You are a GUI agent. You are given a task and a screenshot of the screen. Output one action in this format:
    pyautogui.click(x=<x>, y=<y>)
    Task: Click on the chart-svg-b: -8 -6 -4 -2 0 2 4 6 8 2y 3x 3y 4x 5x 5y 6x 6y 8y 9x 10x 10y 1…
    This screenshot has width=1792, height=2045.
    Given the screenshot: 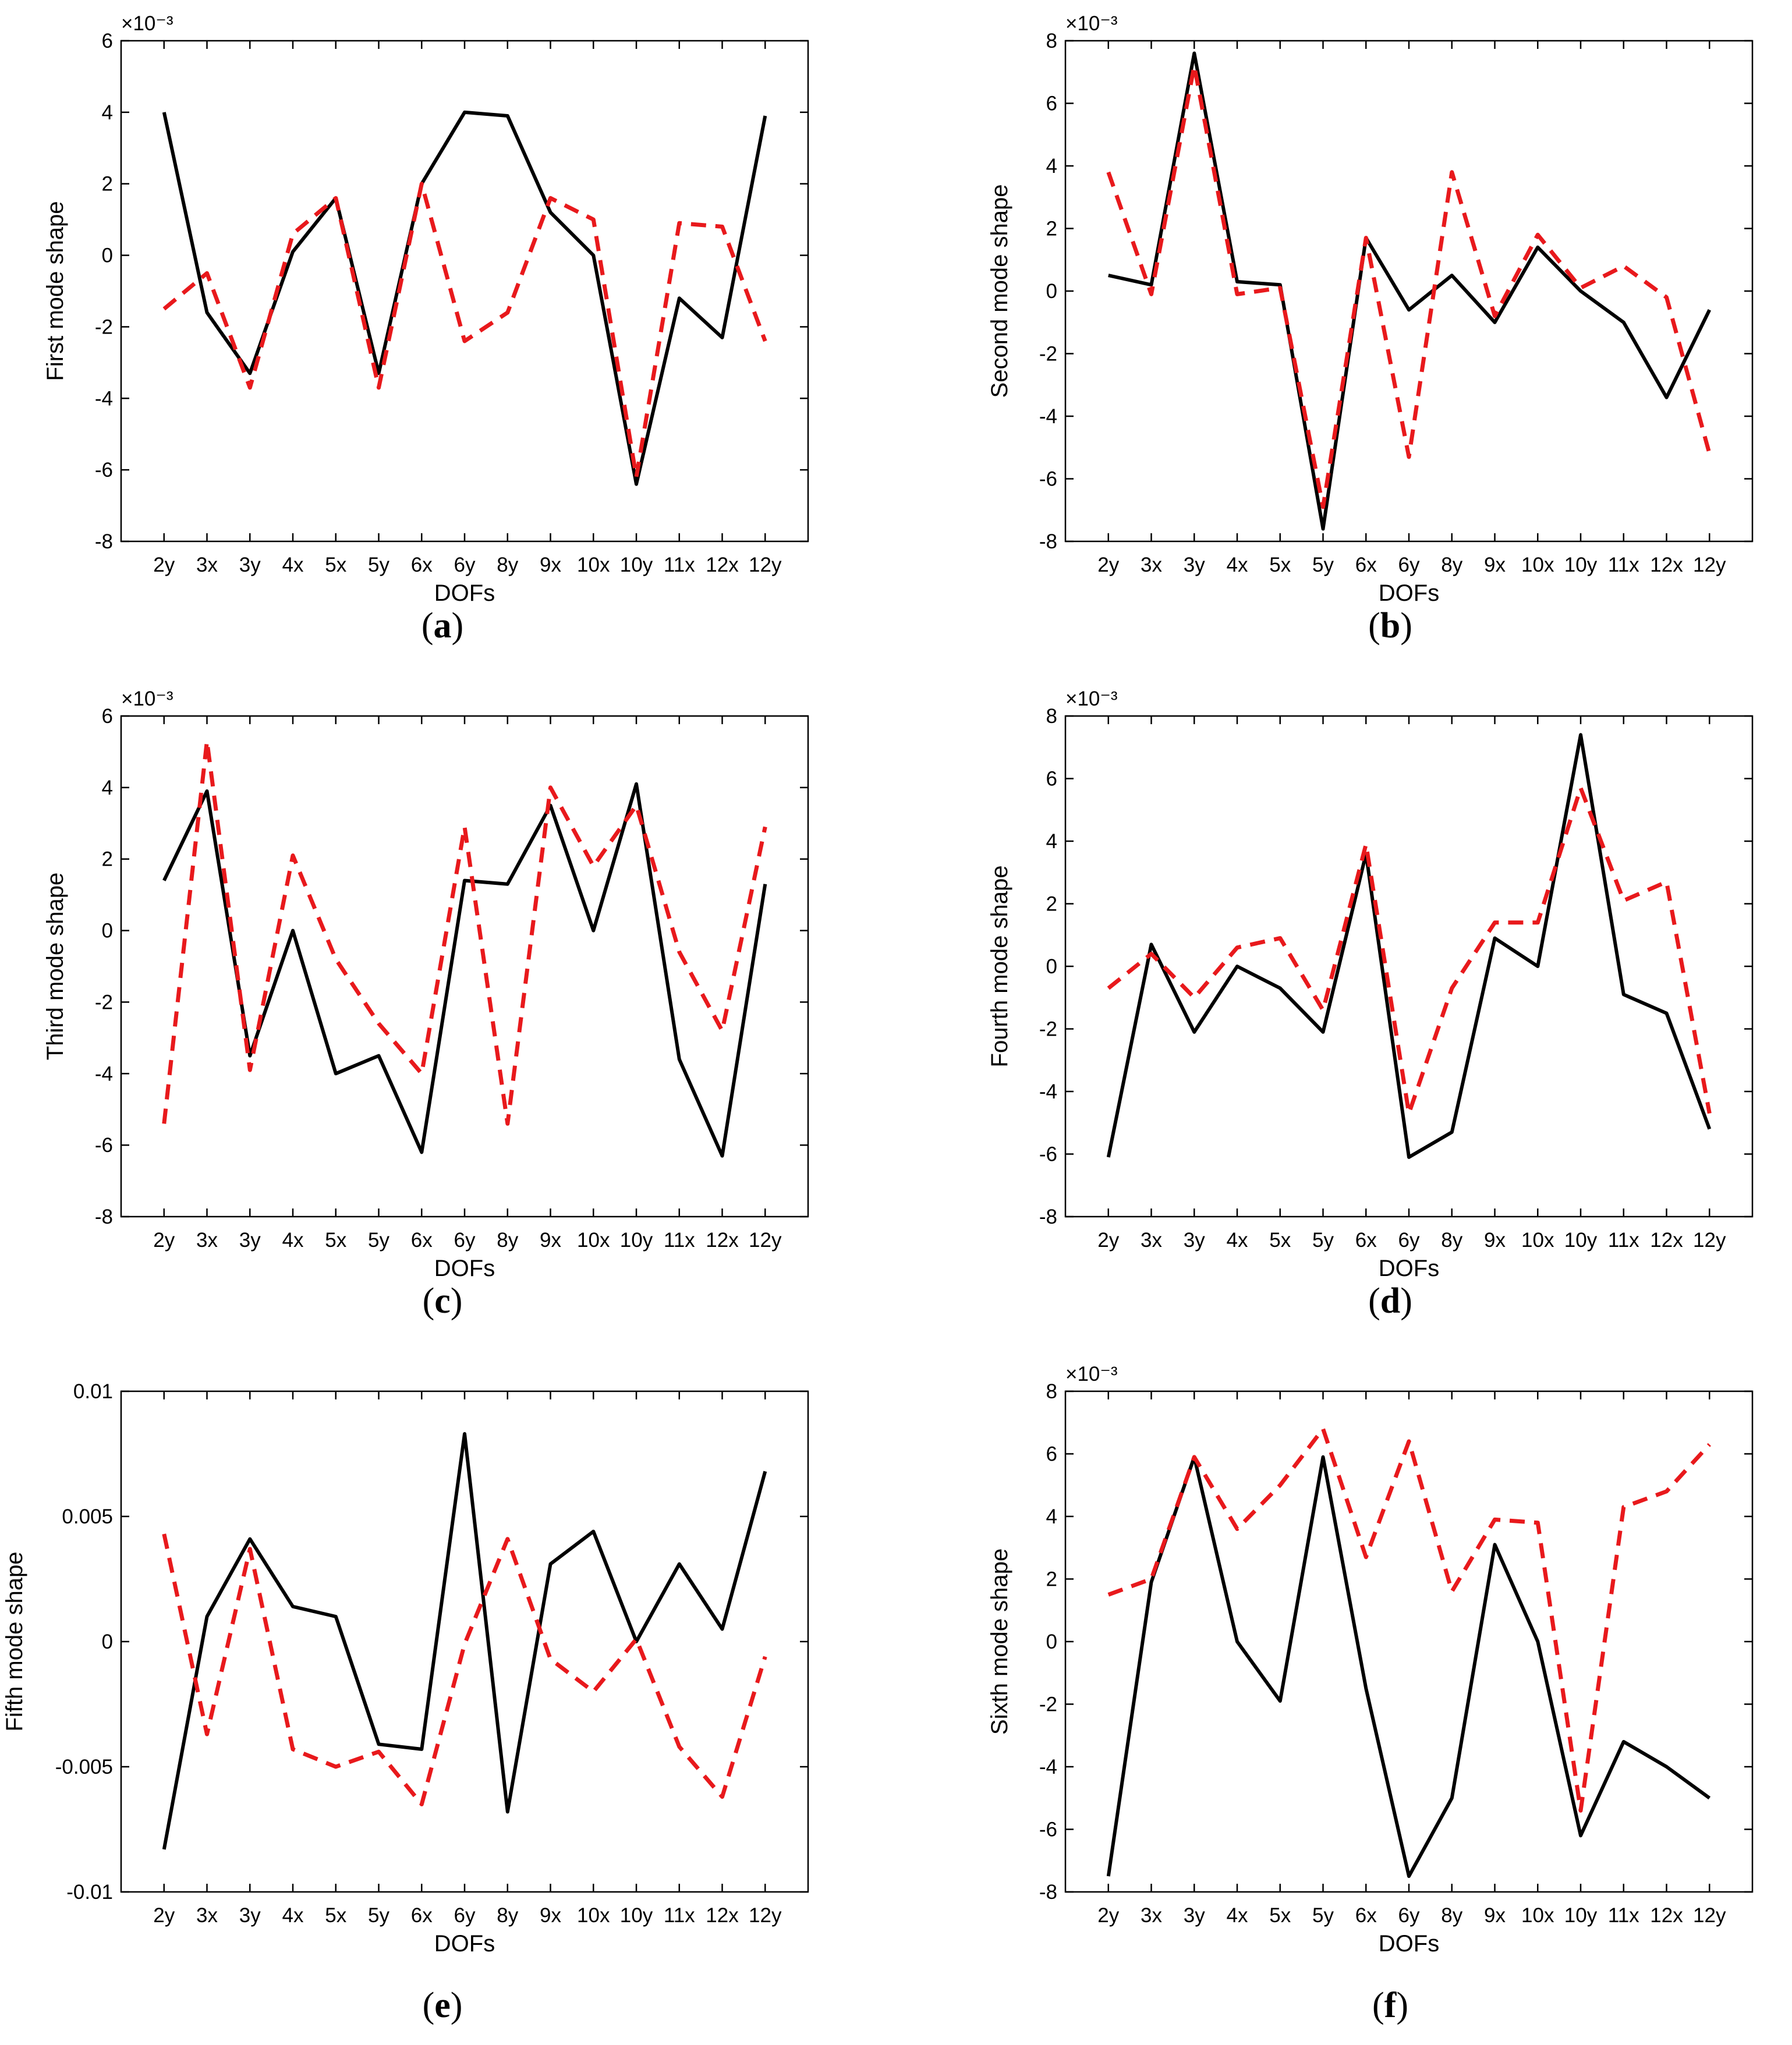 What is the action you would take?
    pyautogui.click(x=1370, y=309)
    